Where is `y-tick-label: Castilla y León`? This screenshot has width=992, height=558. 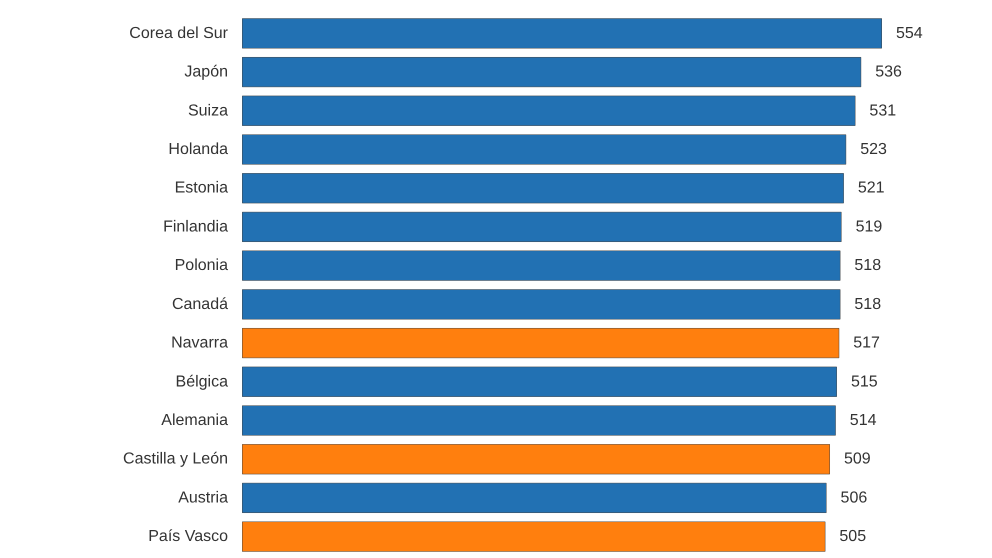
y-tick-label: Castilla y León is located at coordinates (175, 459).